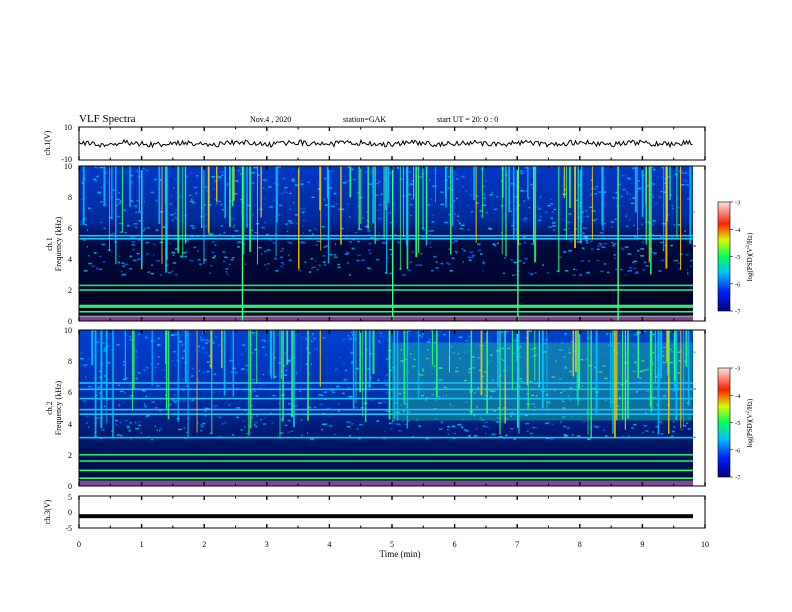 The height and width of the screenshot is (612, 792). What do you see at coordinates (737, 203) in the screenshot?
I see `colorbar-tick-label: -3` at bounding box center [737, 203].